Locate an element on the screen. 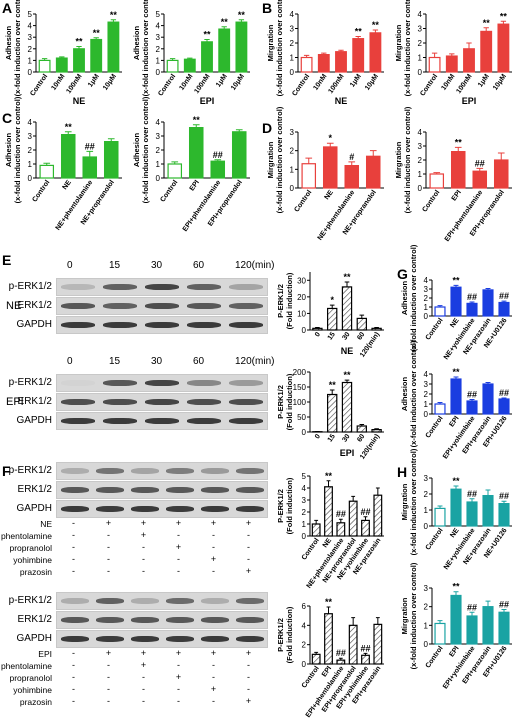  treatment-sign: + is located at coordinates (143, 523).